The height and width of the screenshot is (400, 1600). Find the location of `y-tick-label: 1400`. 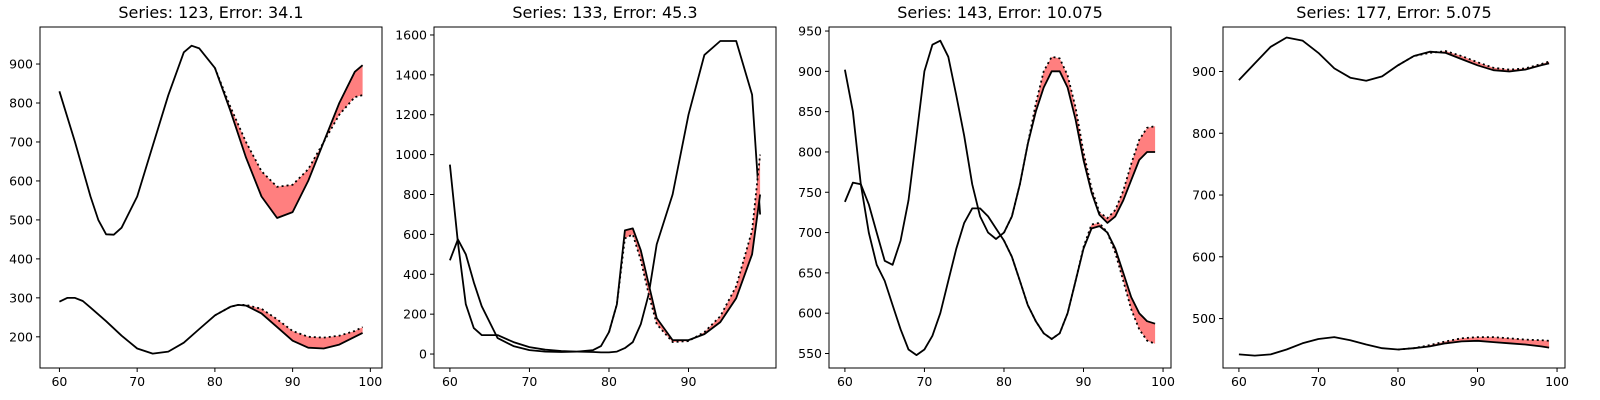

y-tick-label: 1400 is located at coordinates (411, 74).